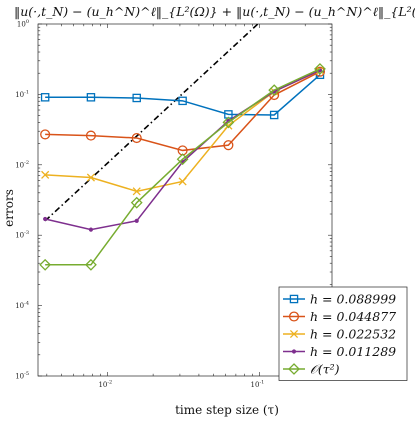 The height and width of the screenshot is (430, 415). Describe the element at coordinates (22, 376) in the screenshot. I see `y-tick-label: 10⁻⁵` at that location.